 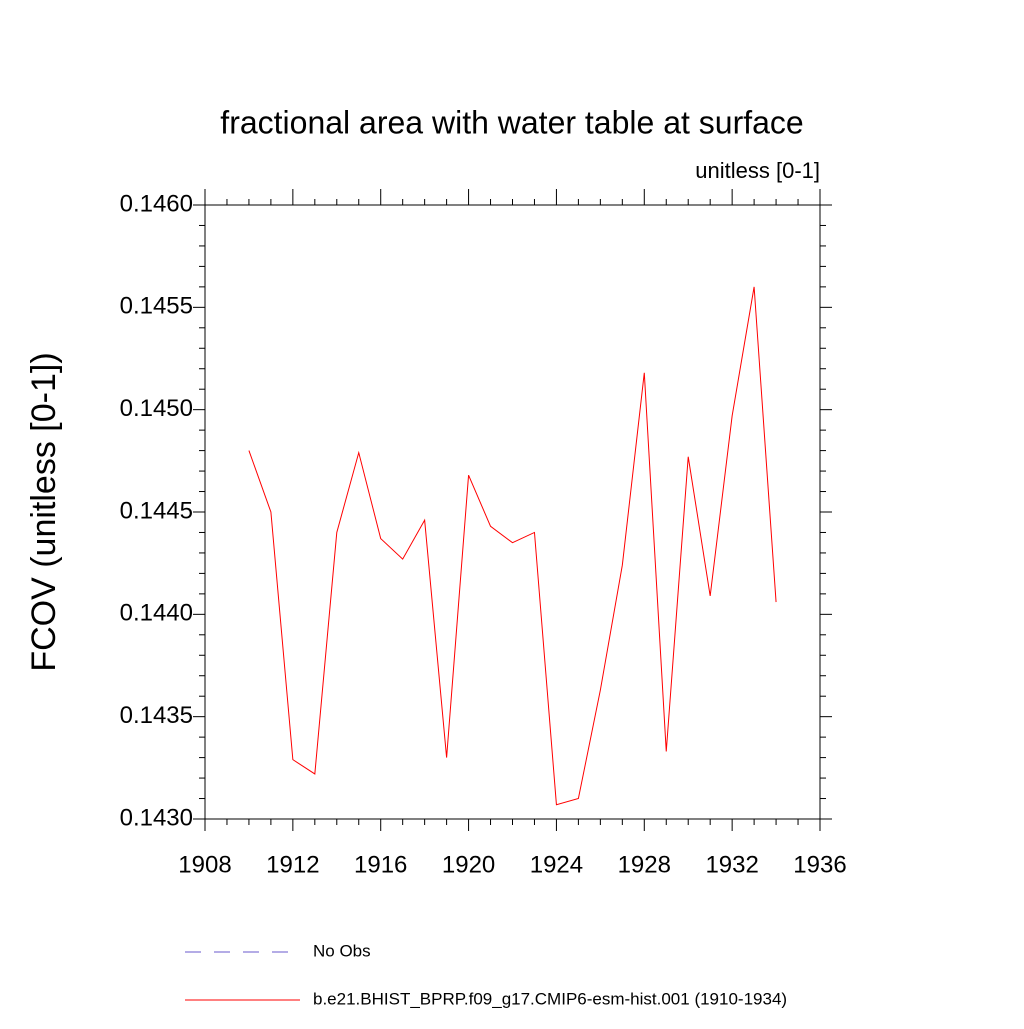 I want to click on y-tick-label: 0.1450, so click(x=156, y=408).